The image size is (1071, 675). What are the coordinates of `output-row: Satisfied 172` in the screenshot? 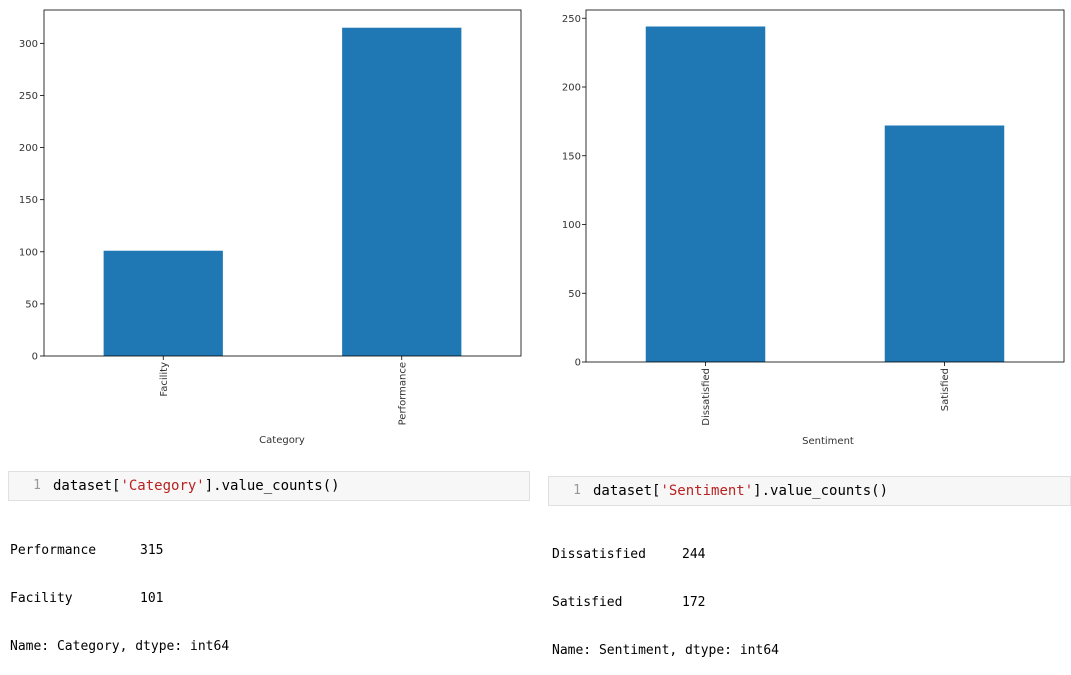 It's located at (665, 603).